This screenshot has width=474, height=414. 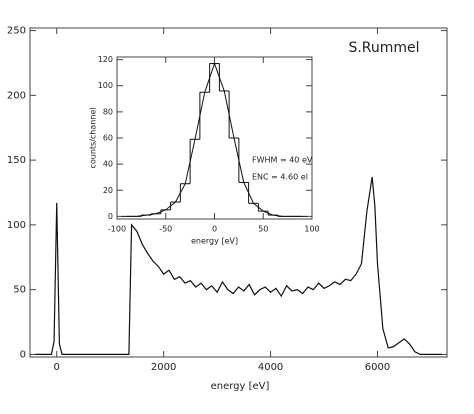 What do you see at coordinates (270, 367) in the screenshot?
I see `x-tick-label: 4000` at bounding box center [270, 367].